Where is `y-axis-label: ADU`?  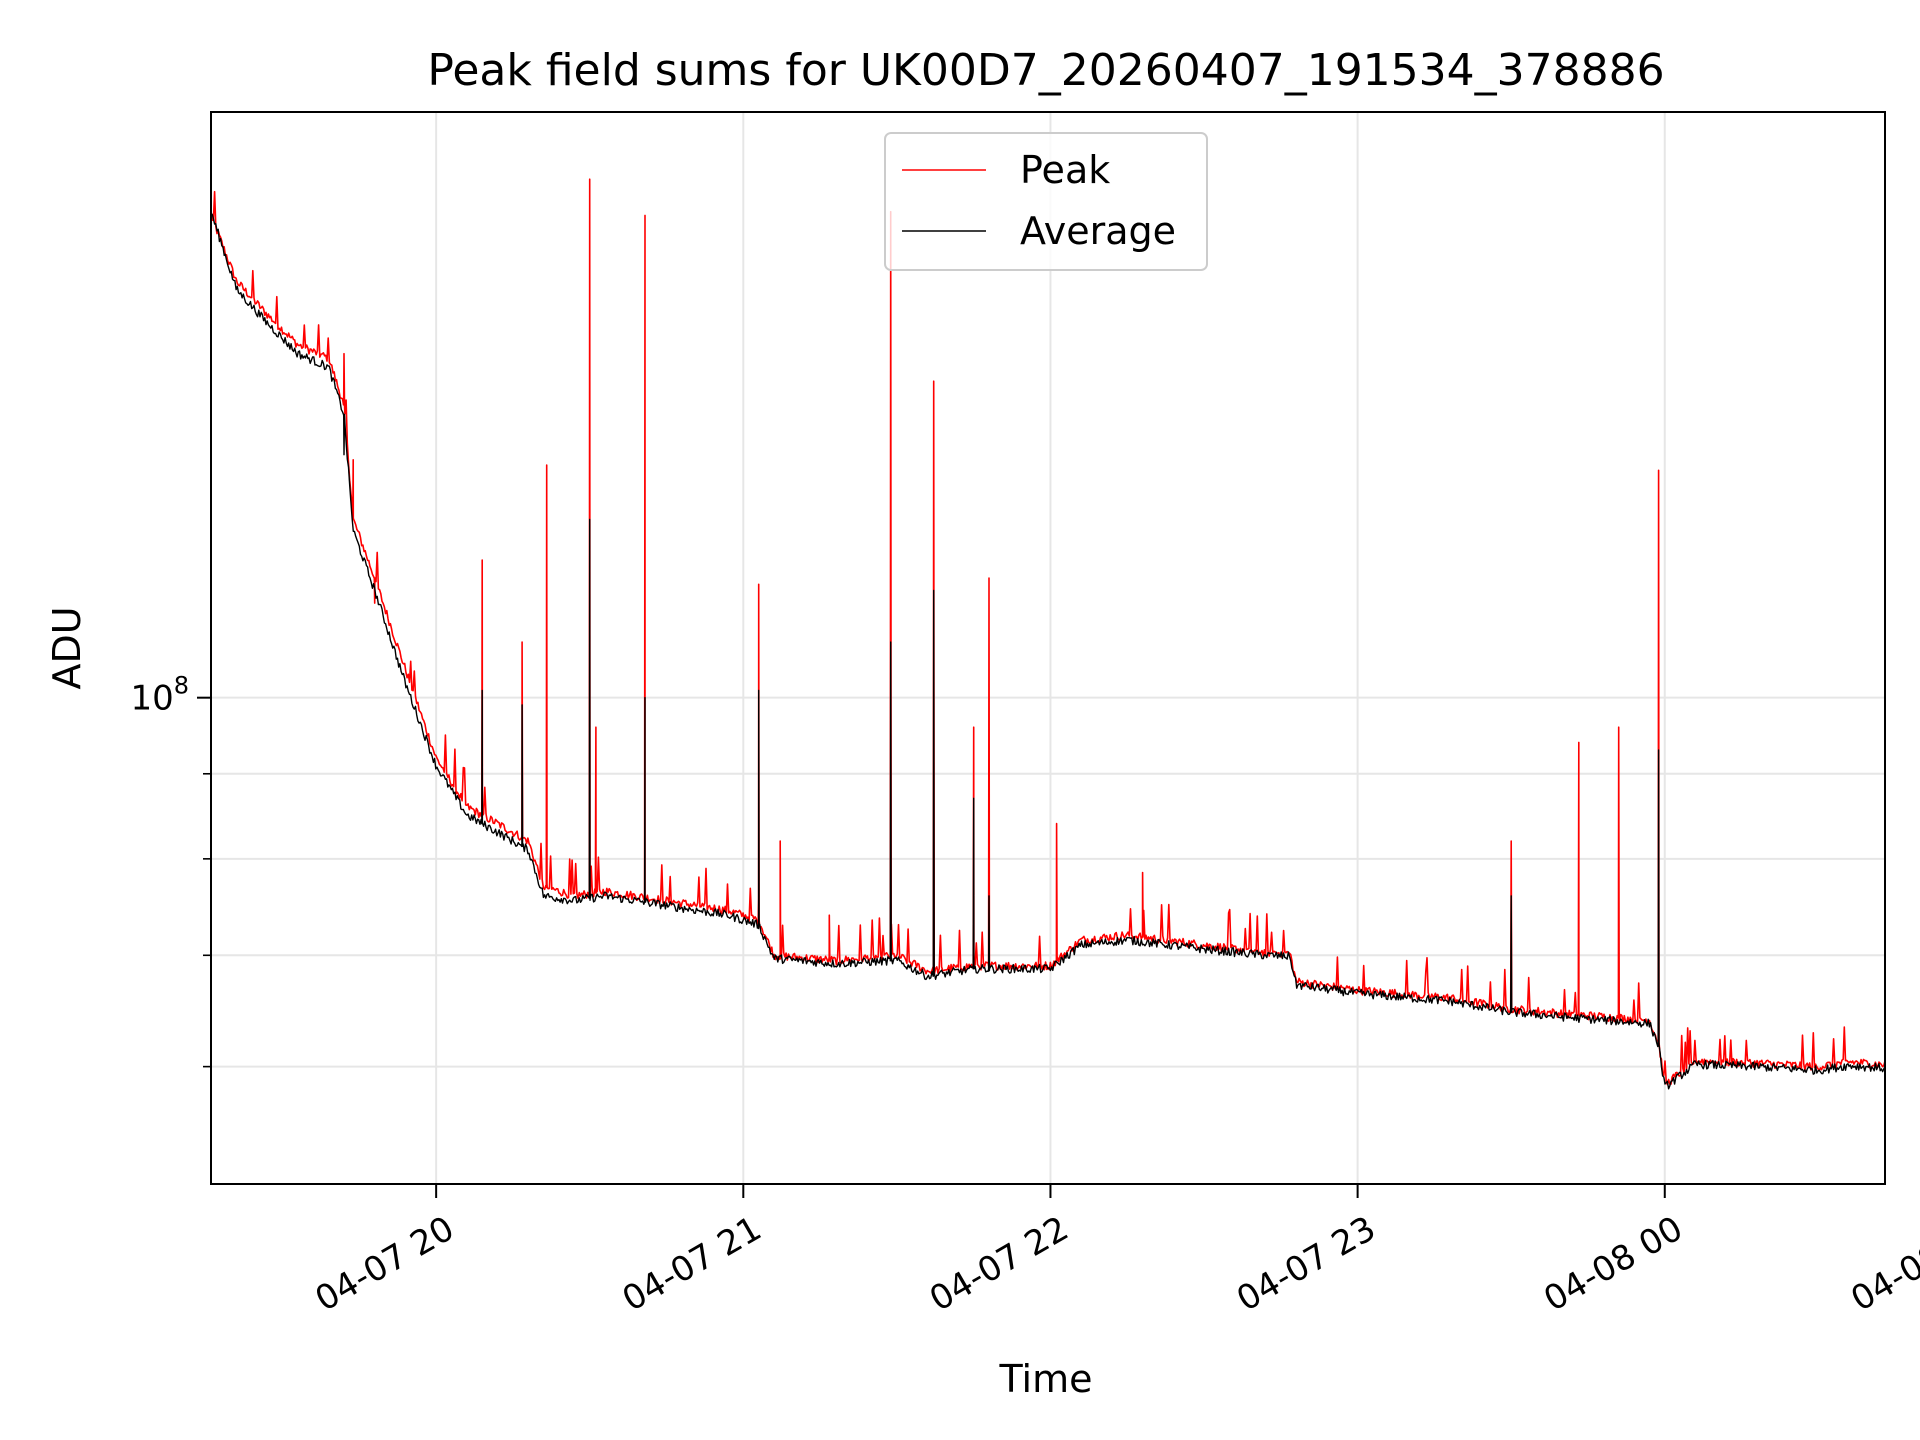
y-axis-label: ADU is located at coordinates (67, 647).